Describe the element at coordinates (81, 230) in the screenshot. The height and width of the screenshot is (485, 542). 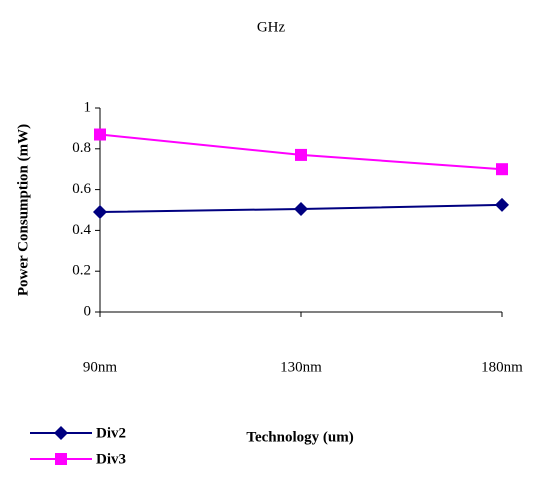
I see `y-tick-label: 0.4` at that location.